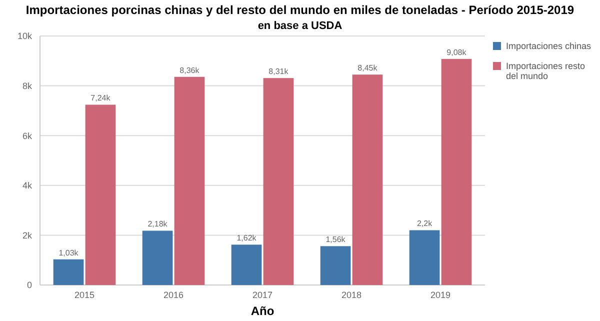 Image resolution: width=600 pixels, height=321 pixels. Describe the element at coordinates (27, 185) in the screenshot. I see `y-tick-label: 4k` at that location.